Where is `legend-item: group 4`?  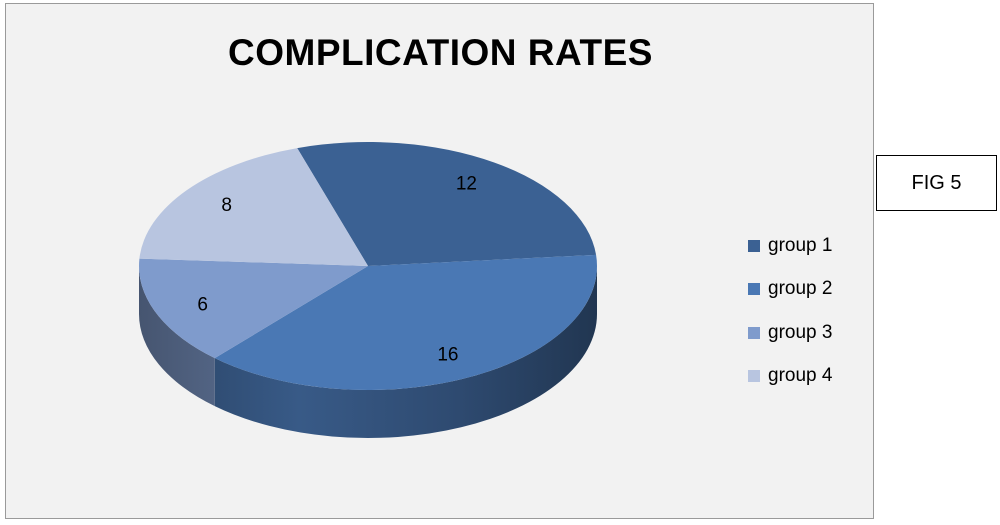
legend-item: group 4 is located at coordinates (790, 377).